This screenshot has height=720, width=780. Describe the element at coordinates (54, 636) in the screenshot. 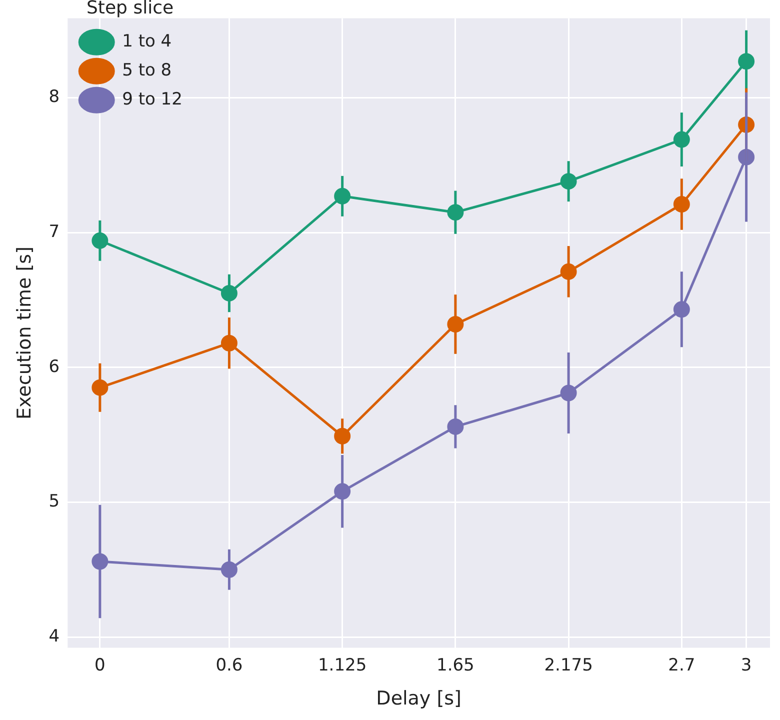

I see `y-tick-label: 4` at that location.